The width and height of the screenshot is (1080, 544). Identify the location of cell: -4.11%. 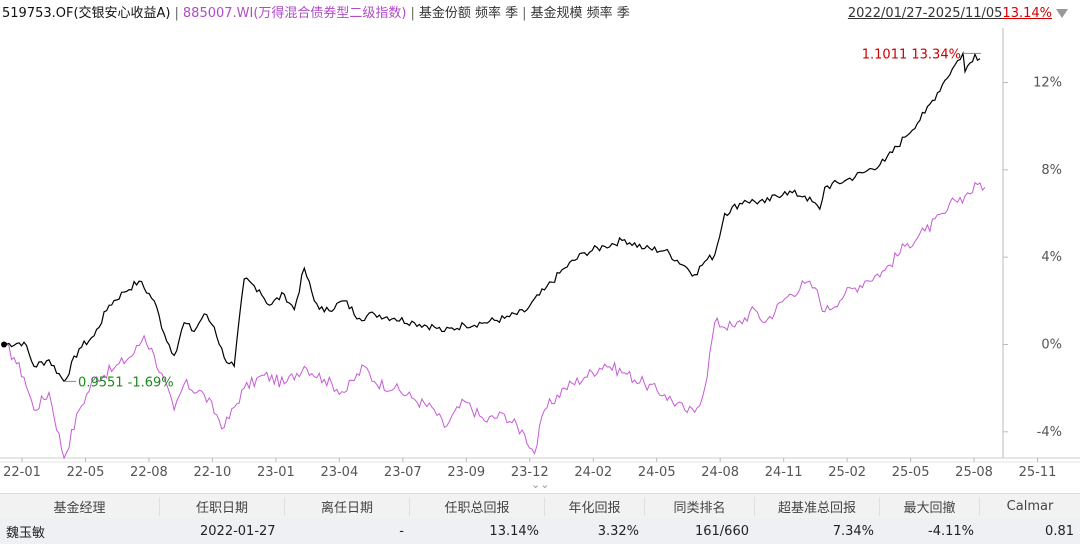
(951, 531).